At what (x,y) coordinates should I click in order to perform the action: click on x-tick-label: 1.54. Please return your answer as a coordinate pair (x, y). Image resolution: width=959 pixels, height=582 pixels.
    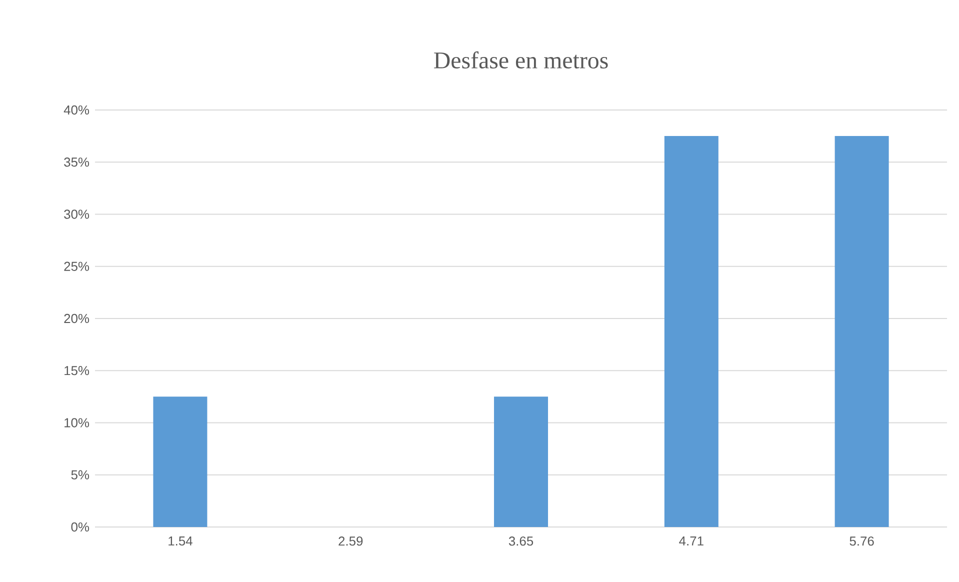
    Looking at the image, I should click on (180, 541).